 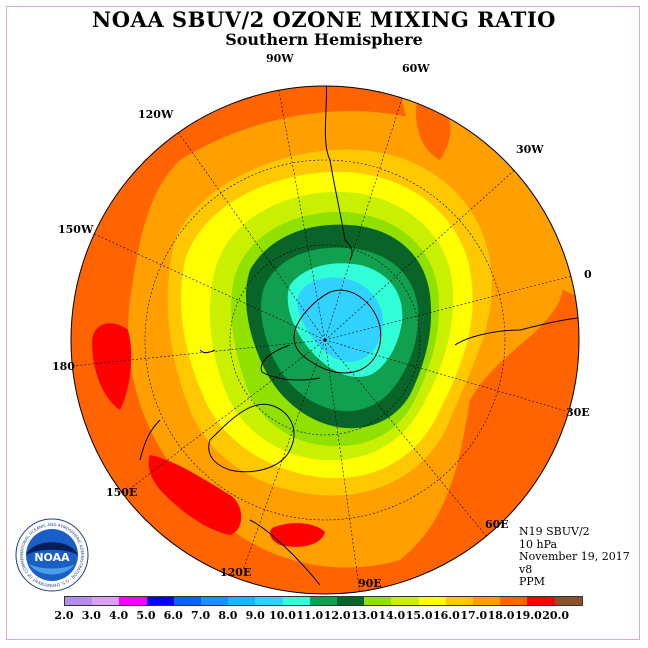 I want to click on info-date: November 19, 2017, so click(x=574, y=557).